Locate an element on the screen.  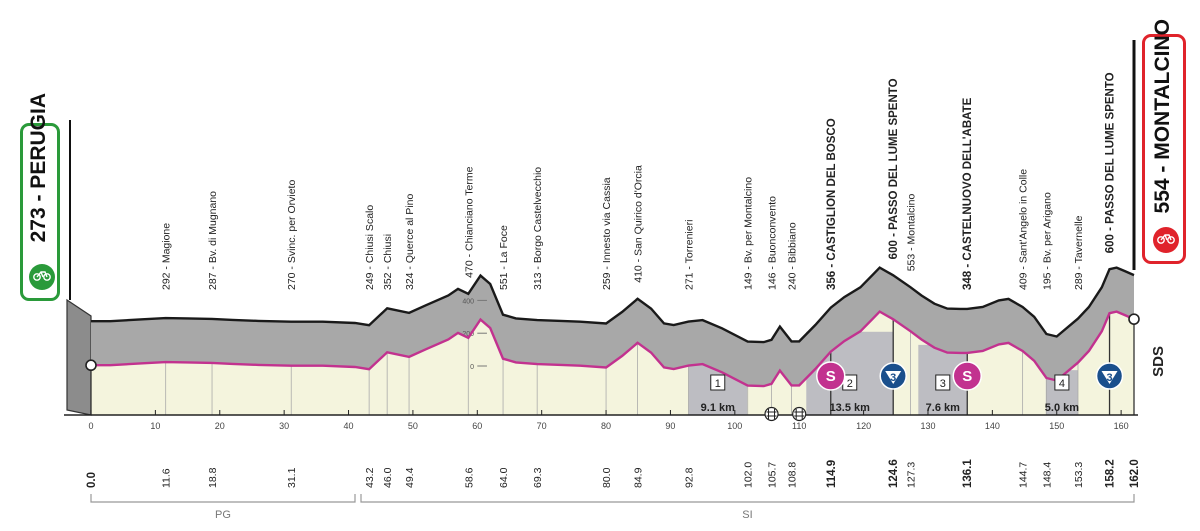
x-tick-label-10: 100 is located at coordinates (734, 426).